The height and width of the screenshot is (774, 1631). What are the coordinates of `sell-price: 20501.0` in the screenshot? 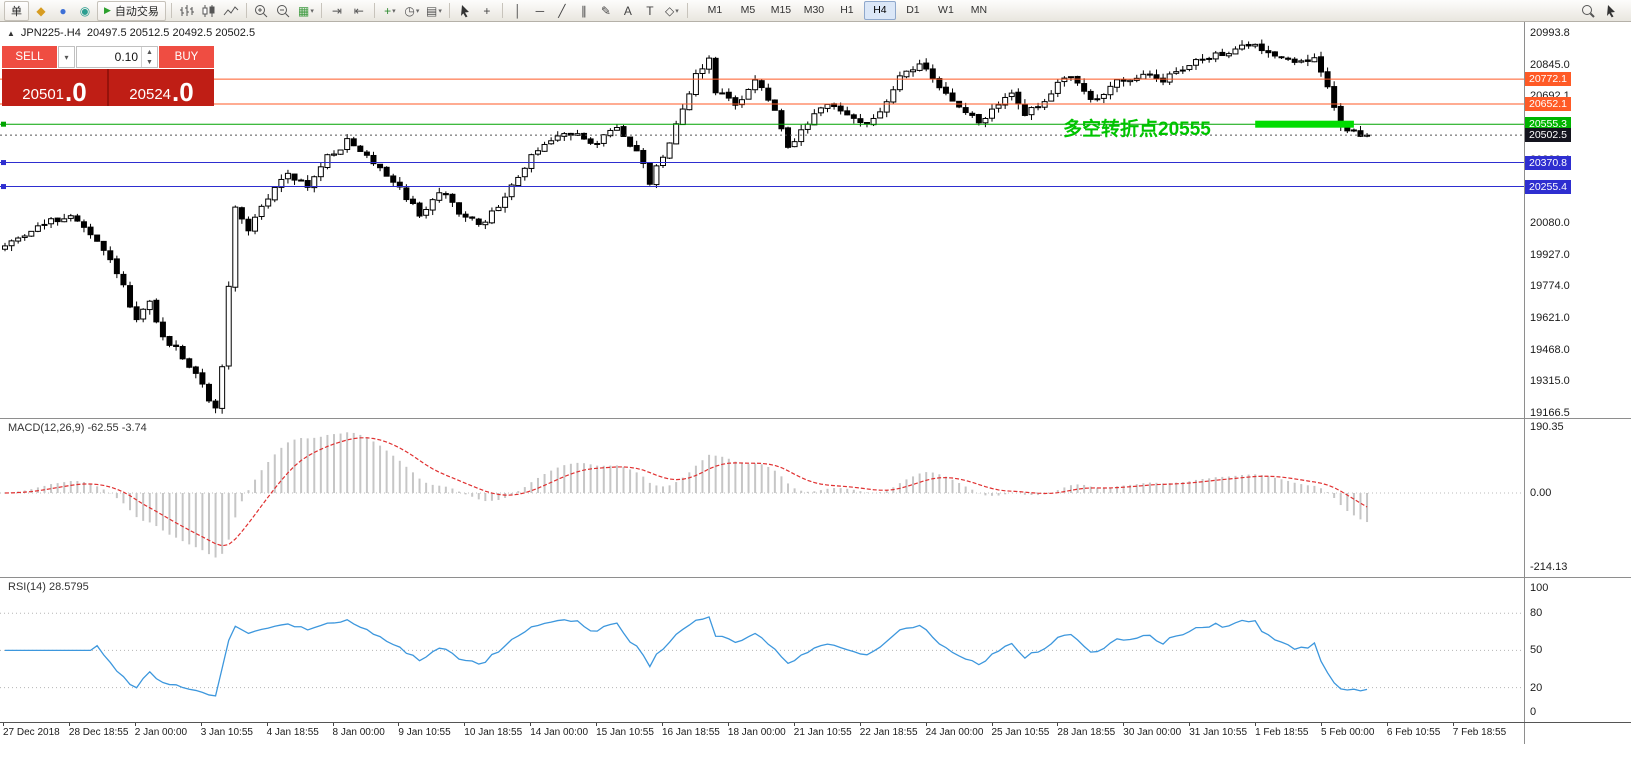 It's located at (54, 92).